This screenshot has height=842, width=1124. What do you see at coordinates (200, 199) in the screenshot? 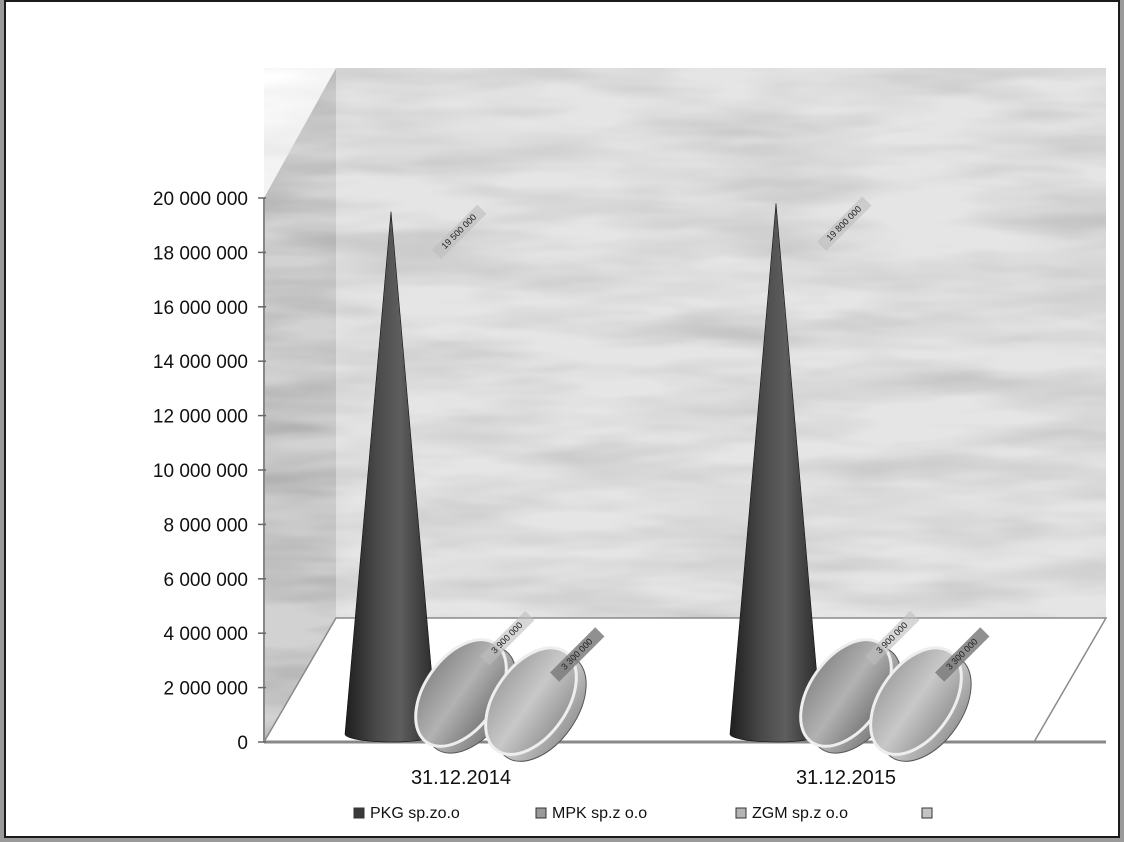
I see `y-tick-label: 20 000 000` at bounding box center [200, 199].